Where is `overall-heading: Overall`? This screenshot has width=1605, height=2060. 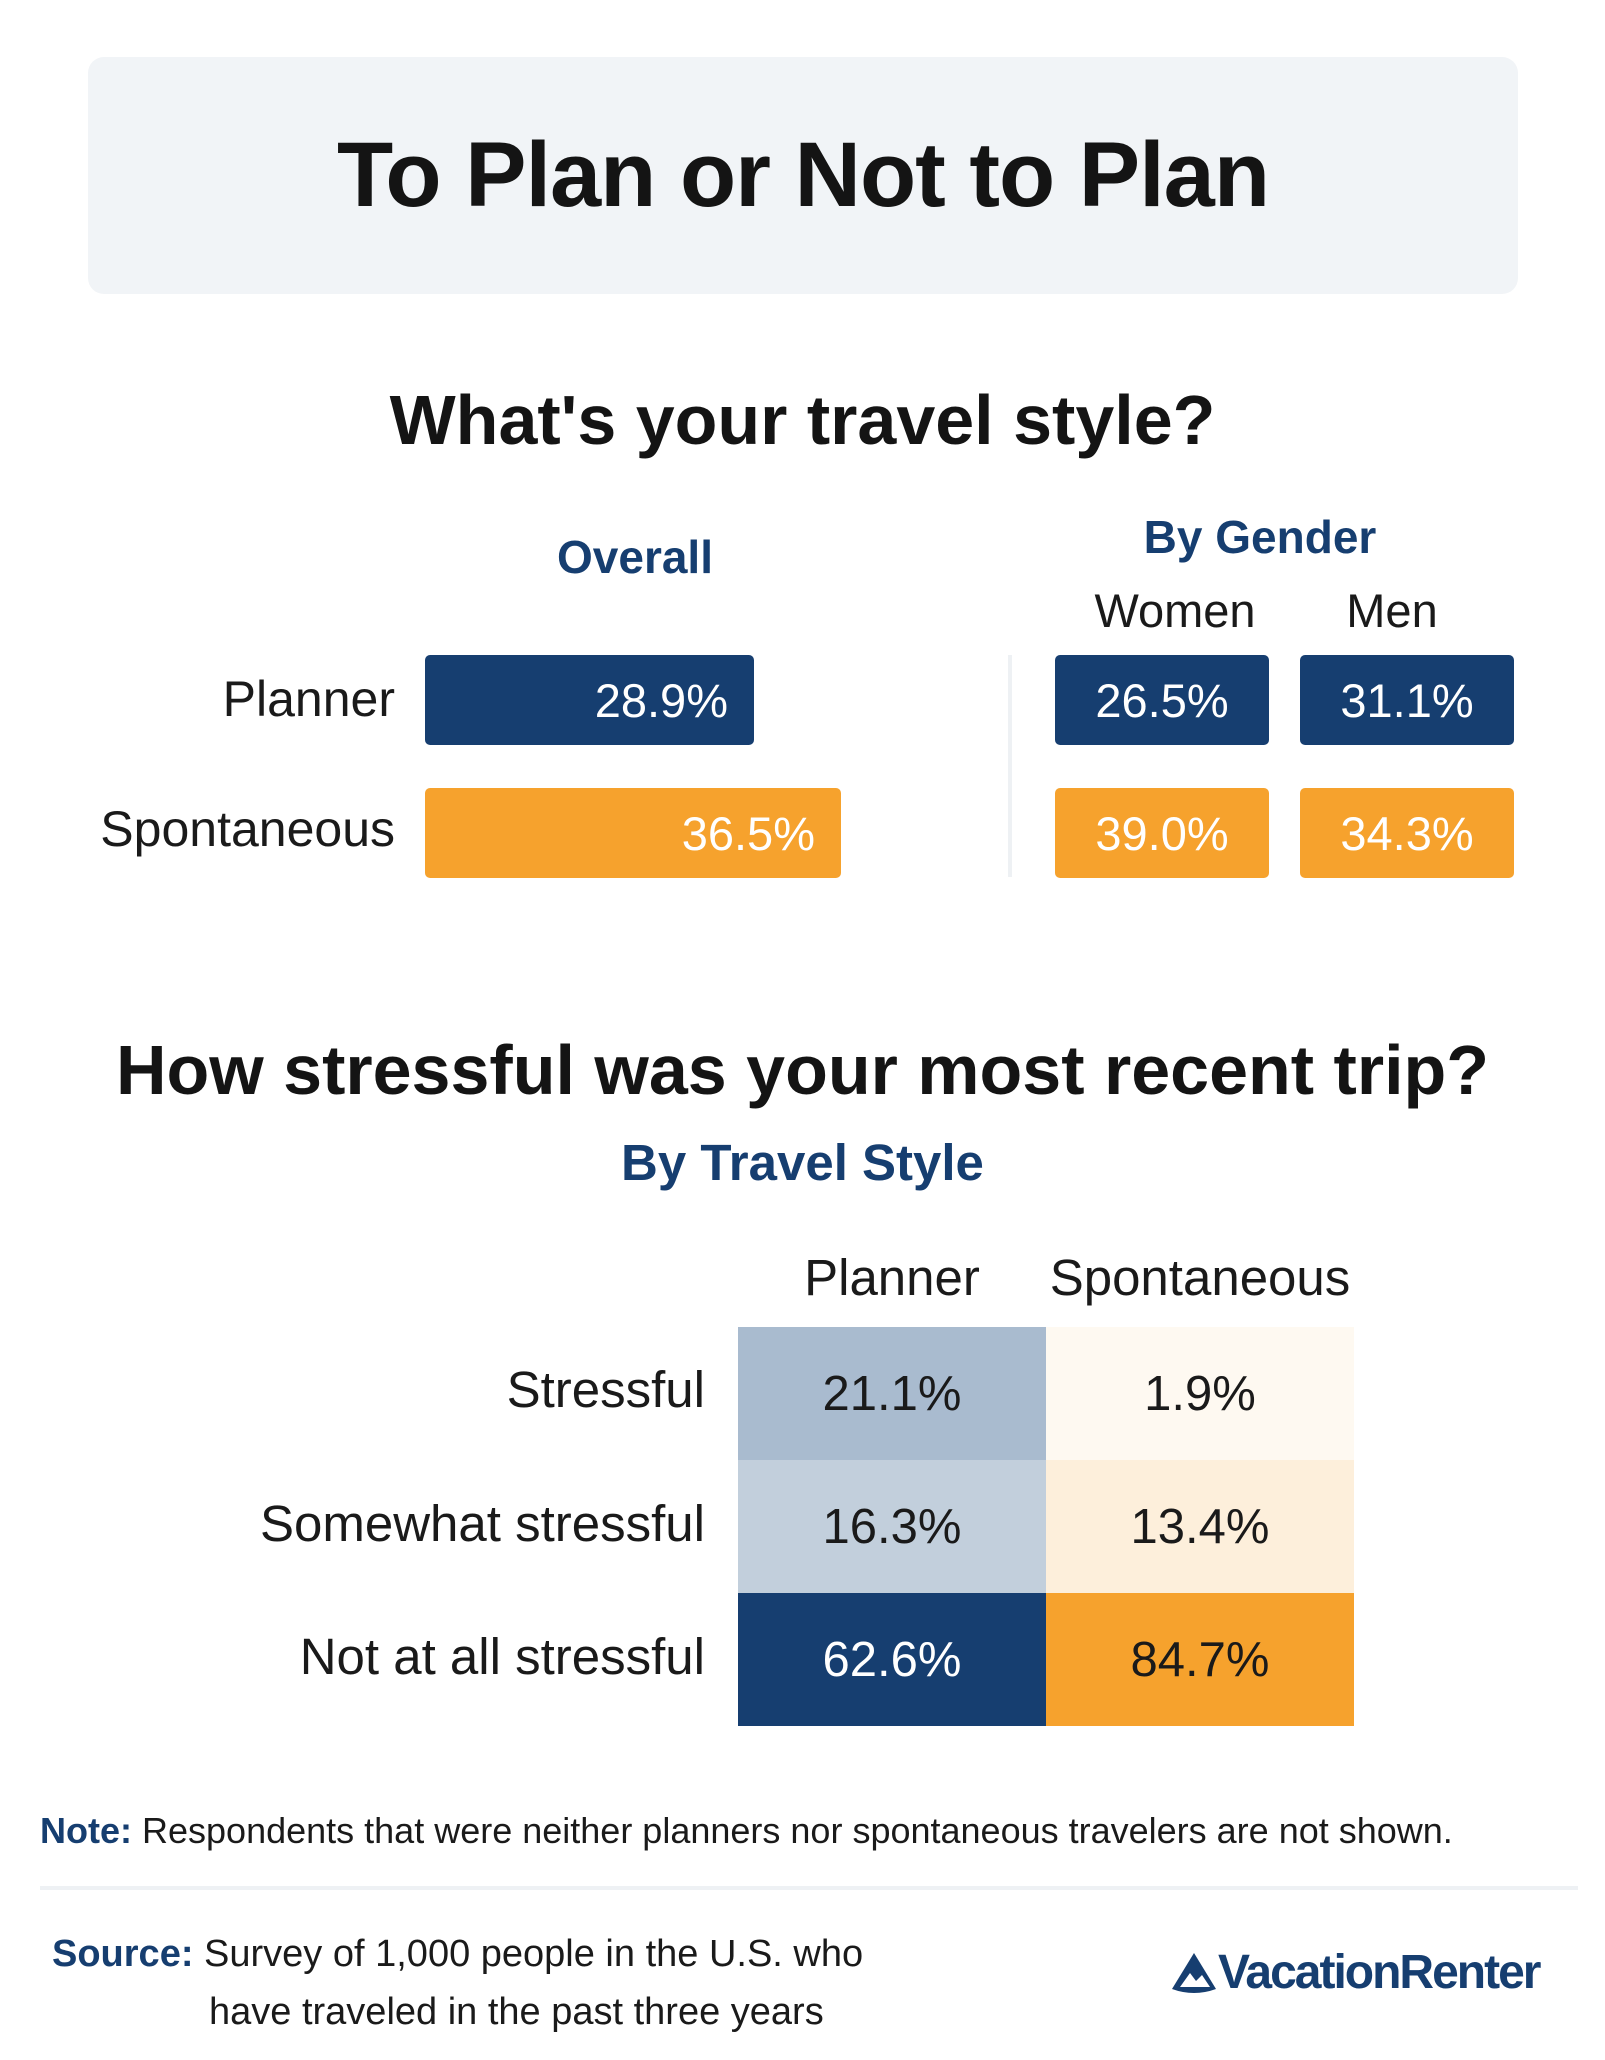 overall-heading: Overall is located at coordinates (635, 557).